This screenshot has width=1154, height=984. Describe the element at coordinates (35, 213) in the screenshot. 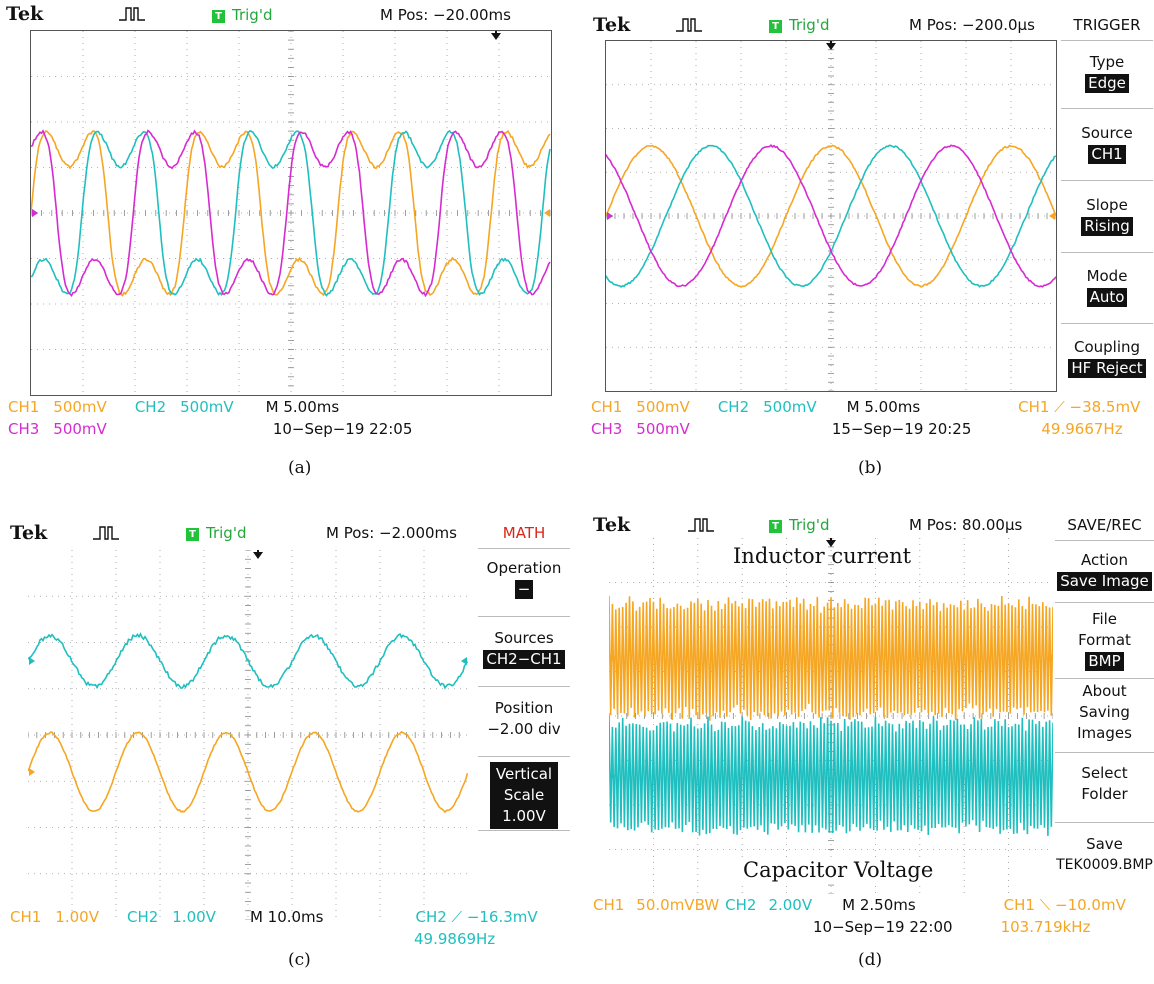

I see `ground-marker-ch3` at that location.